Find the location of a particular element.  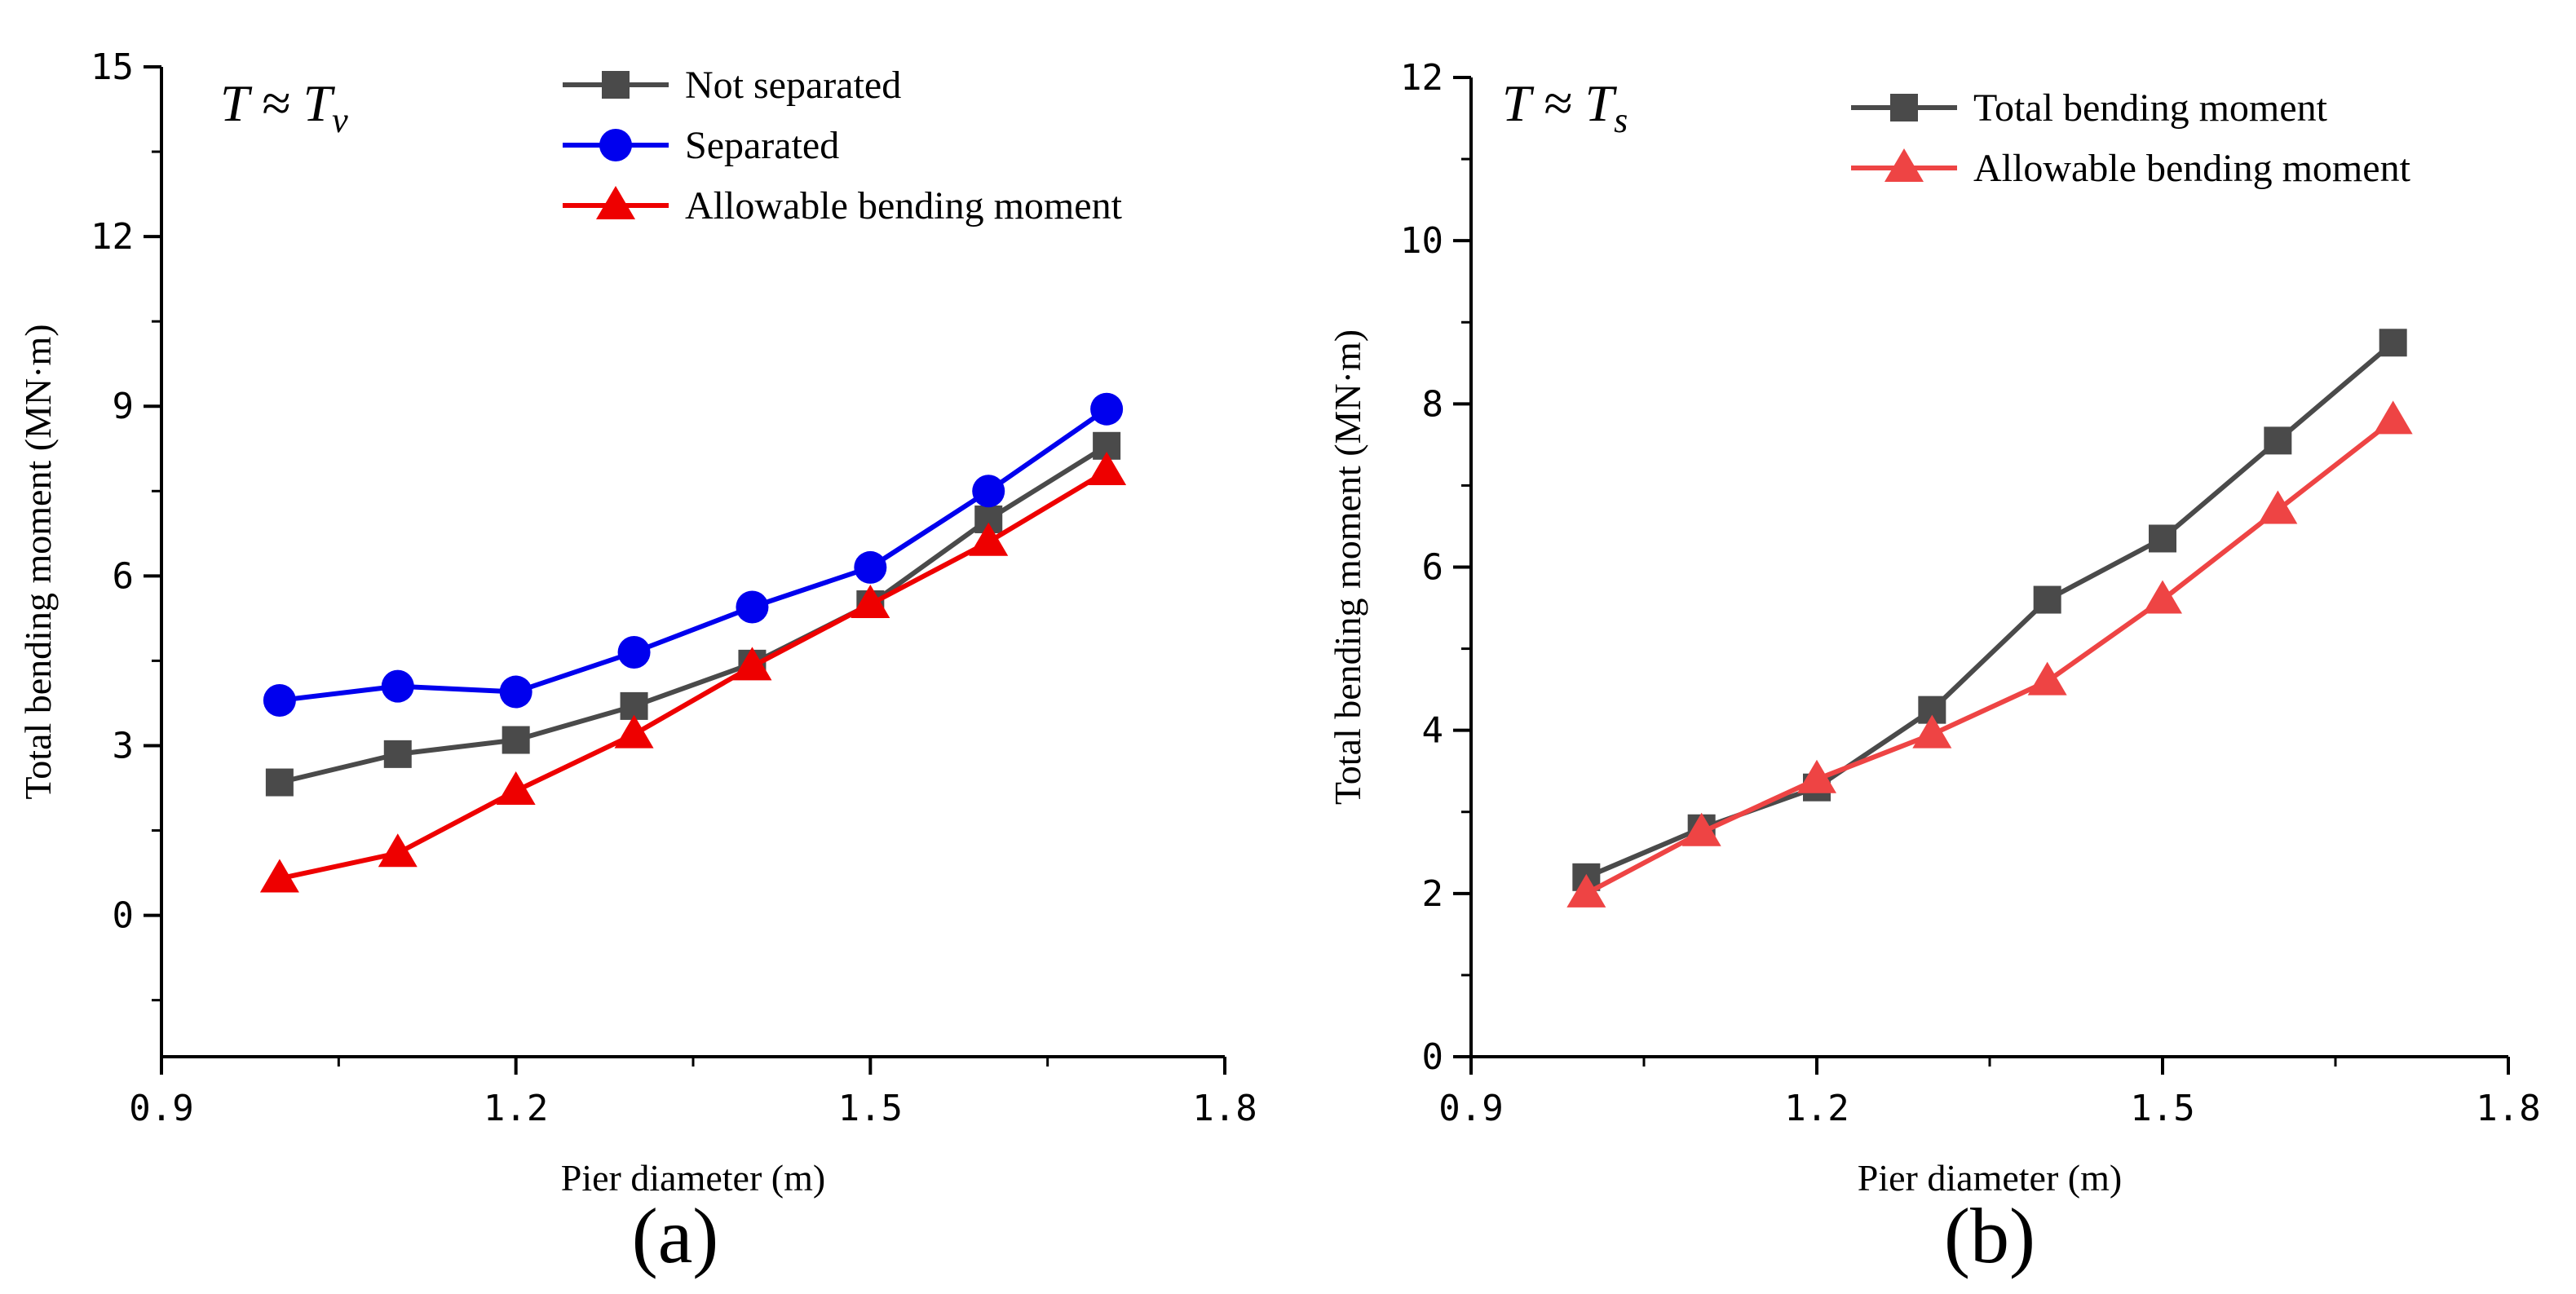

y-tick-label: 3 is located at coordinates (124, 745).